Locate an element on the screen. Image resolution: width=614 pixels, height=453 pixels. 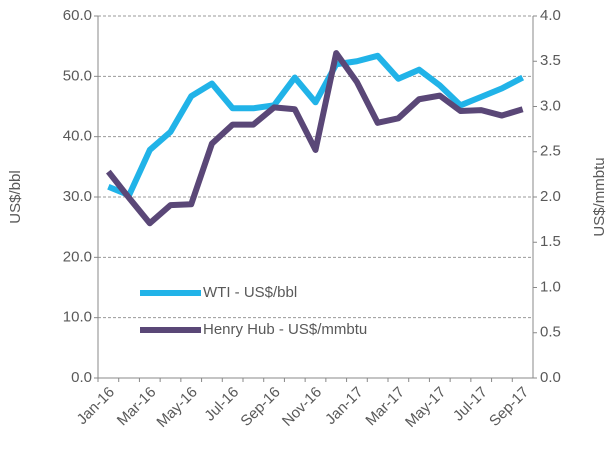
legend-label: Henry Hub - US$/mmbtu is located at coordinates (285, 329).